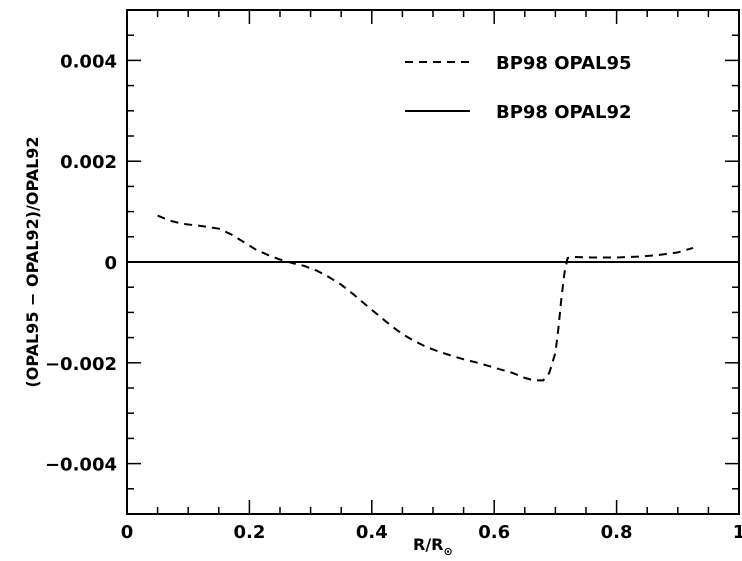  What do you see at coordinates (81, 364) in the screenshot?
I see `y-tick-label: −0.002` at bounding box center [81, 364].